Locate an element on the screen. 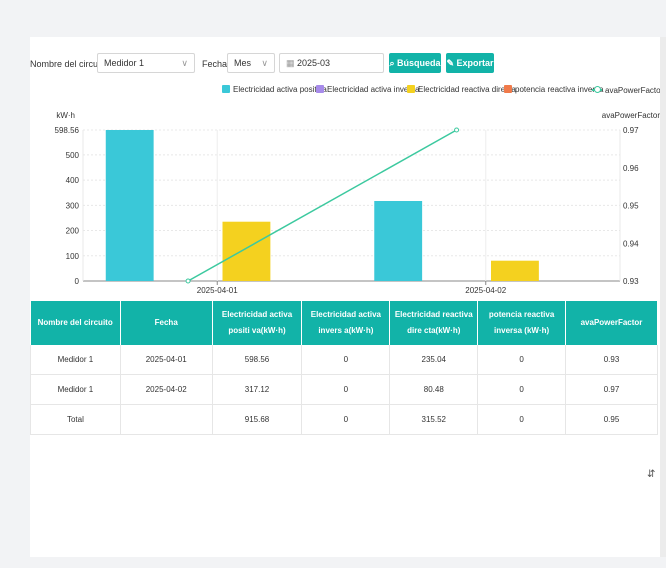 The height and width of the screenshot is (568, 666). table-cell: 2025-04-01 is located at coordinates (166, 360).